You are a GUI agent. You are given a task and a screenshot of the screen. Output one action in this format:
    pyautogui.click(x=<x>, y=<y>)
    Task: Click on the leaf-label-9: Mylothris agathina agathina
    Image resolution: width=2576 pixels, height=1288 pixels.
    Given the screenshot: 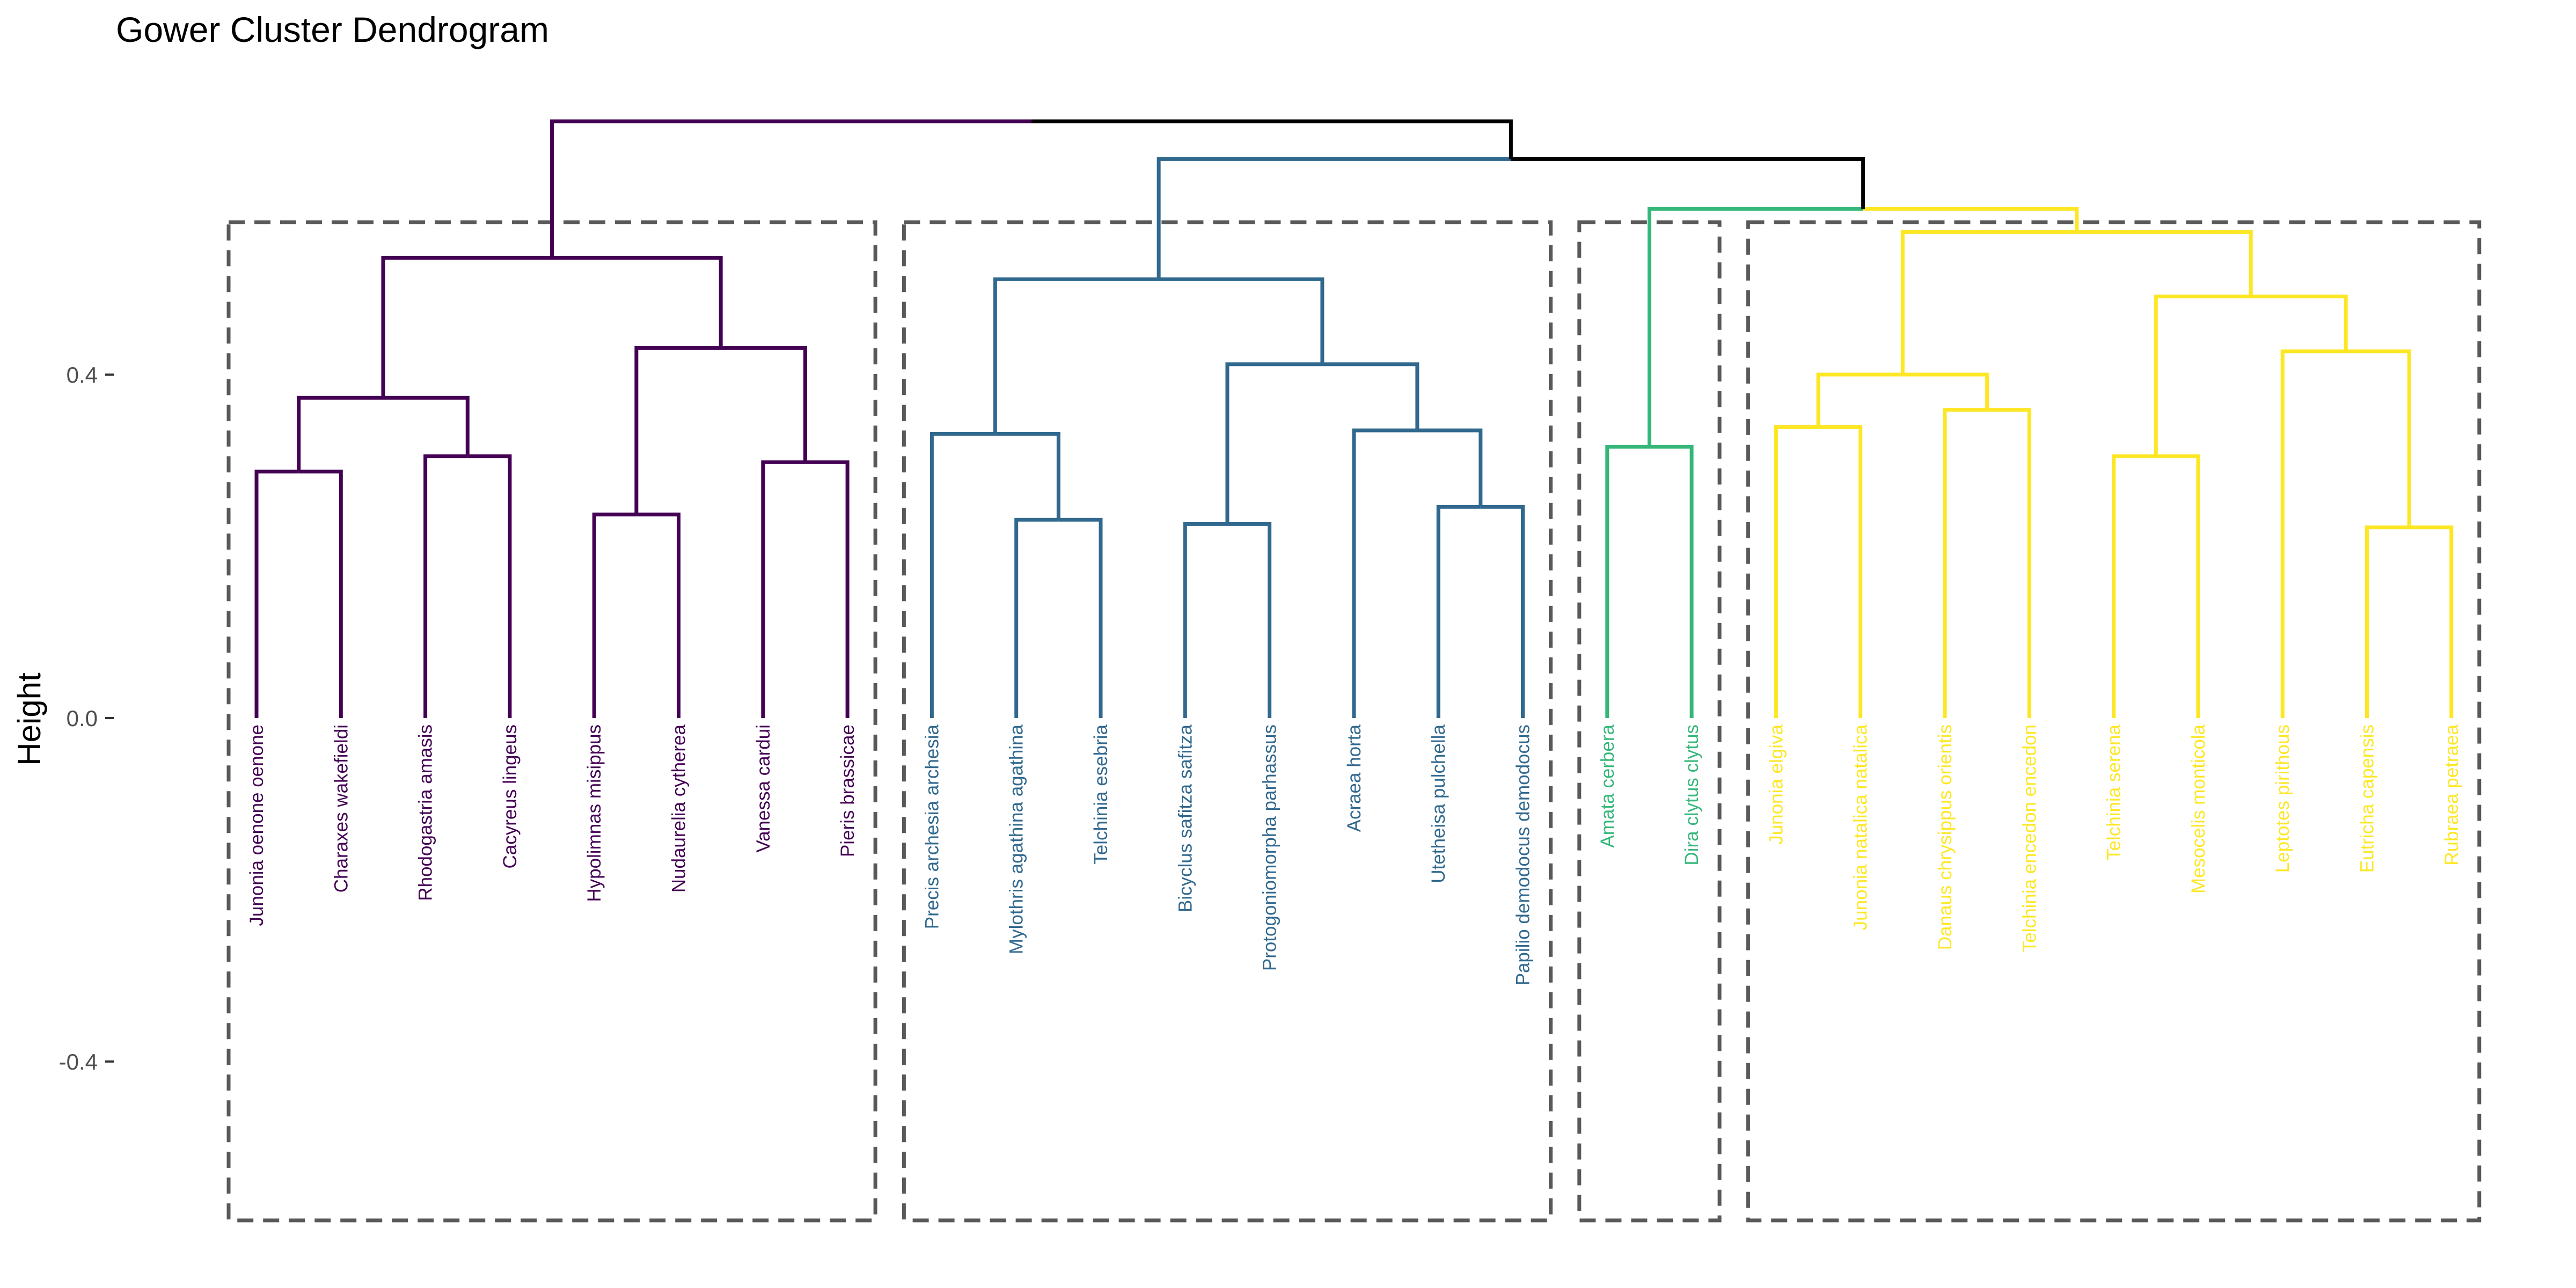 What is the action you would take?
    pyautogui.click(x=1016, y=839)
    